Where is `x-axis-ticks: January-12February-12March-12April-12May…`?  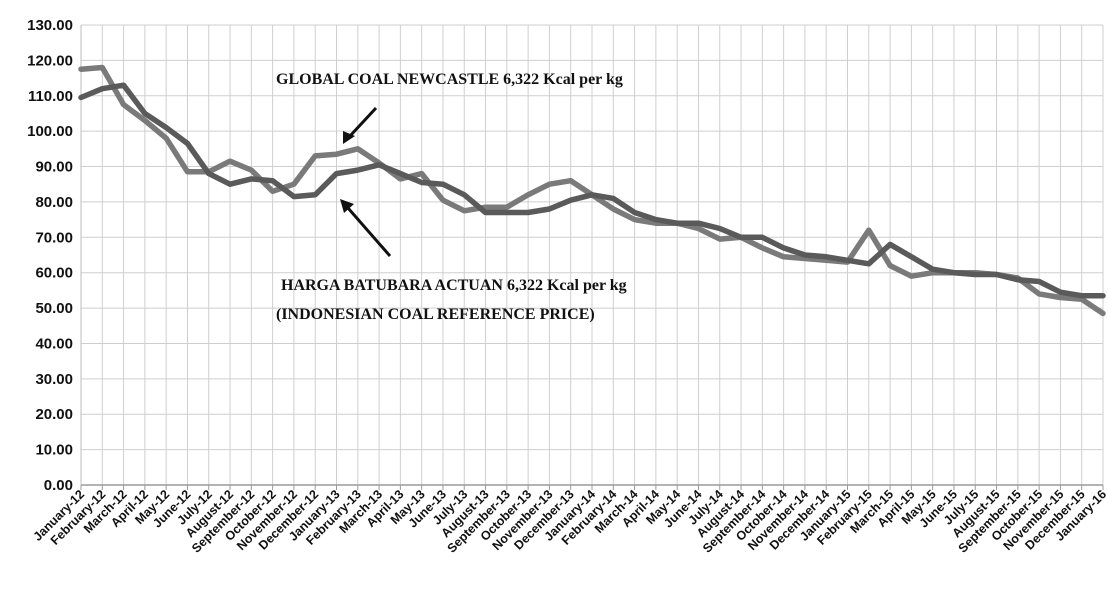 x-axis-ticks: January-12February-12March-12April-12May… is located at coordinates (569, 521).